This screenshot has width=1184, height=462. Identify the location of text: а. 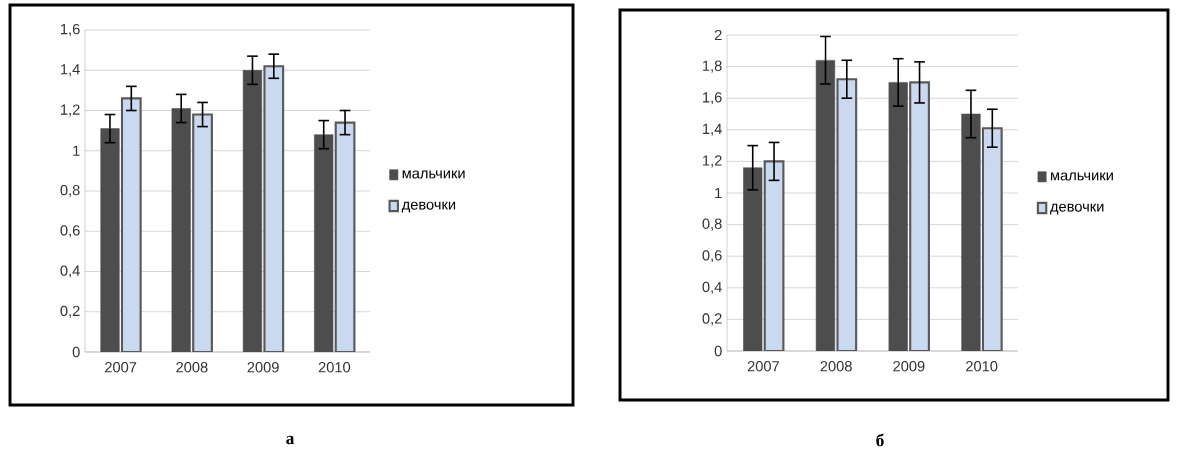
(290, 440).